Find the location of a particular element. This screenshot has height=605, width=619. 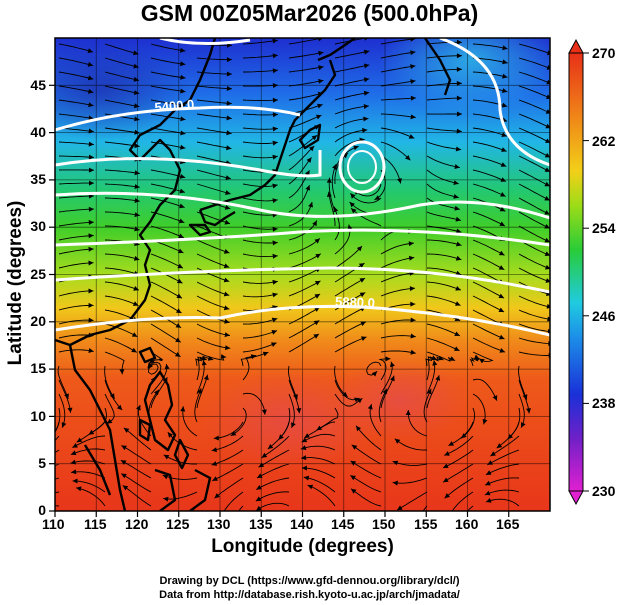

x-tick: 145 is located at coordinates (343, 524).